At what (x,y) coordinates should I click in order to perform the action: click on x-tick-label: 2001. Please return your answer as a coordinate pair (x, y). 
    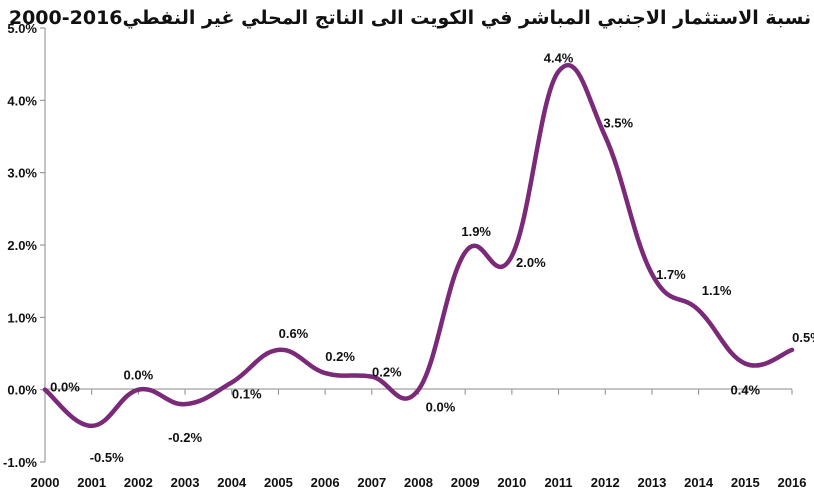
    Looking at the image, I should click on (91, 482).